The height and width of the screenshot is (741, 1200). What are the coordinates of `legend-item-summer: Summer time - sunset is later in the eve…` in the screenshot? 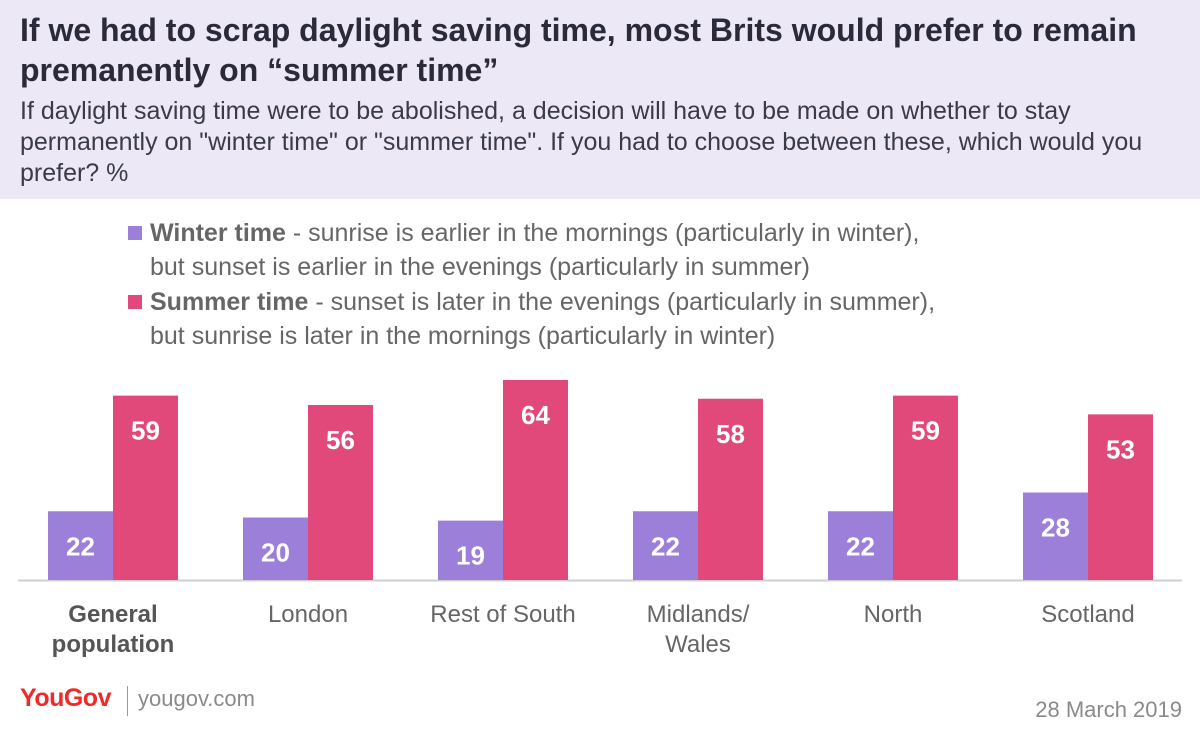 It's located at (656, 319).